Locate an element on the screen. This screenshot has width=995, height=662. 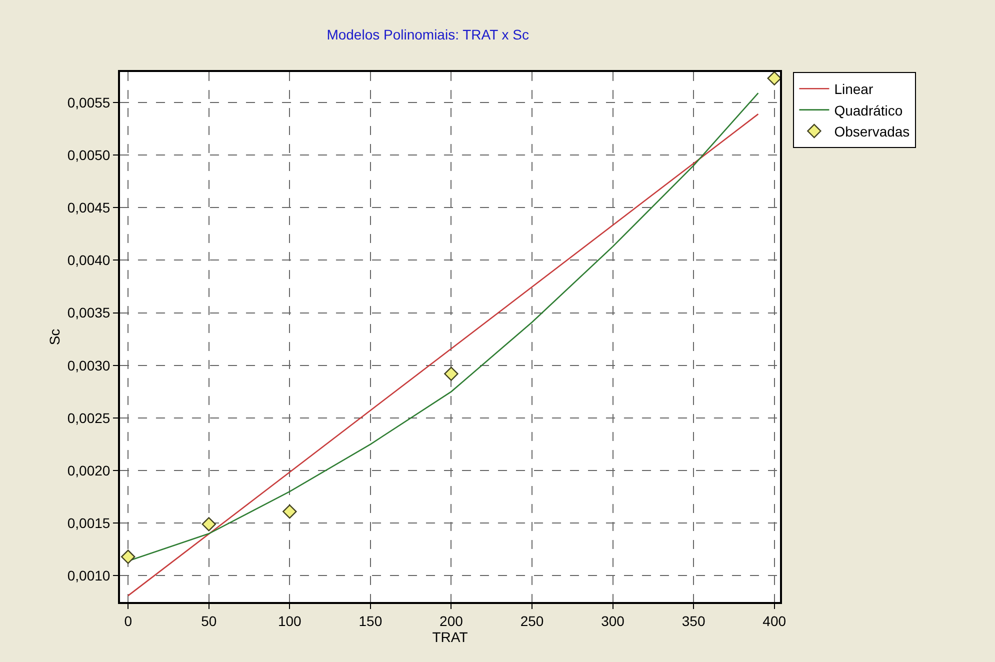
legend-label: Quadrático is located at coordinates (868, 110).